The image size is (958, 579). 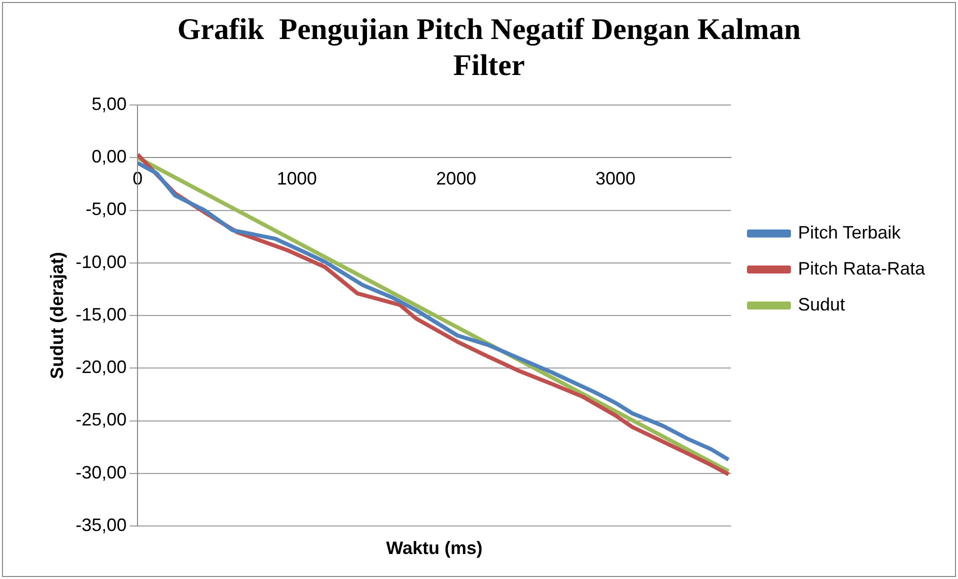 What do you see at coordinates (456, 178) in the screenshot?
I see `x-tick-label: 2000` at bounding box center [456, 178].